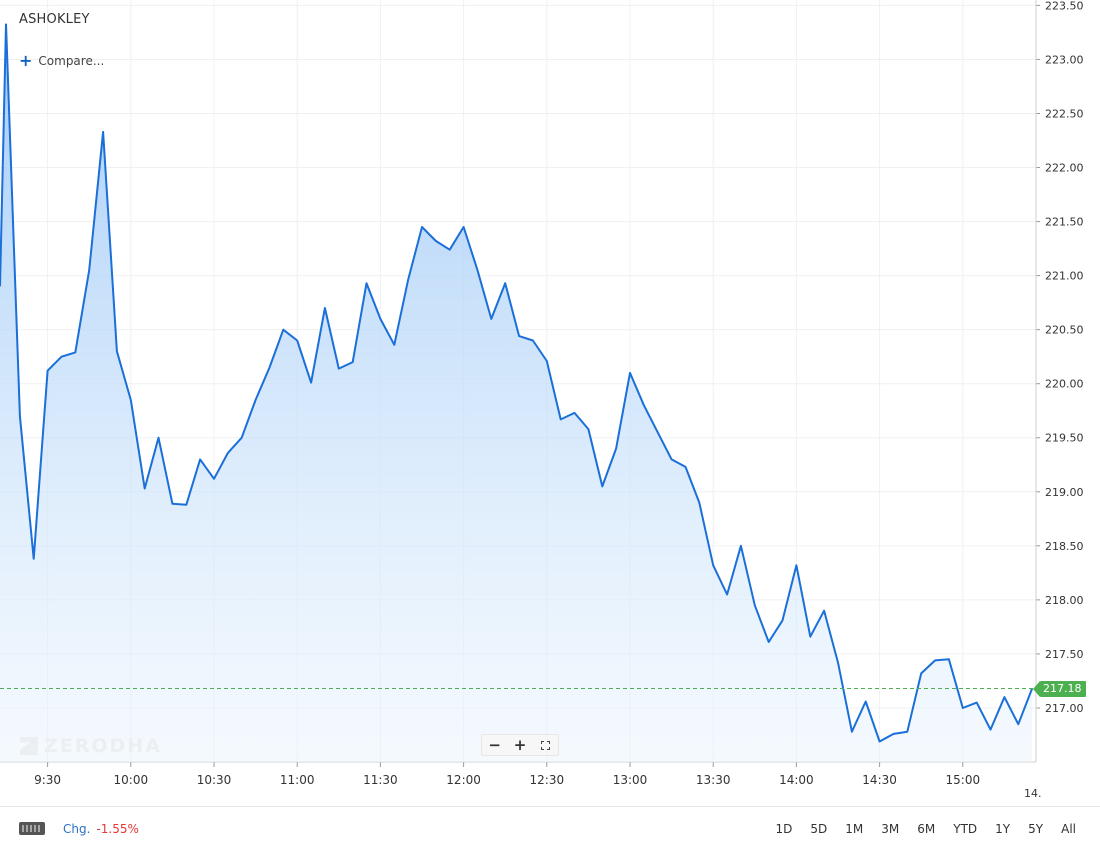 The height and width of the screenshot is (850, 1100). I want to click on period-selector: 1D 5D 1M 3M 6M YTD 1Y 5Y All, so click(917, 828).